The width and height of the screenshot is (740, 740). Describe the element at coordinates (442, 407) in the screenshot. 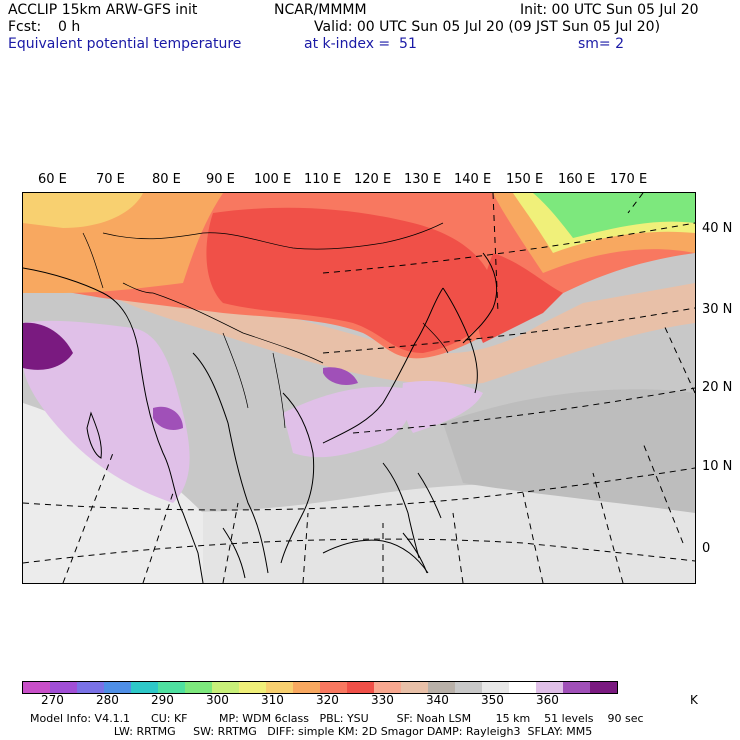

I see `purple-region-philippines` at that location.